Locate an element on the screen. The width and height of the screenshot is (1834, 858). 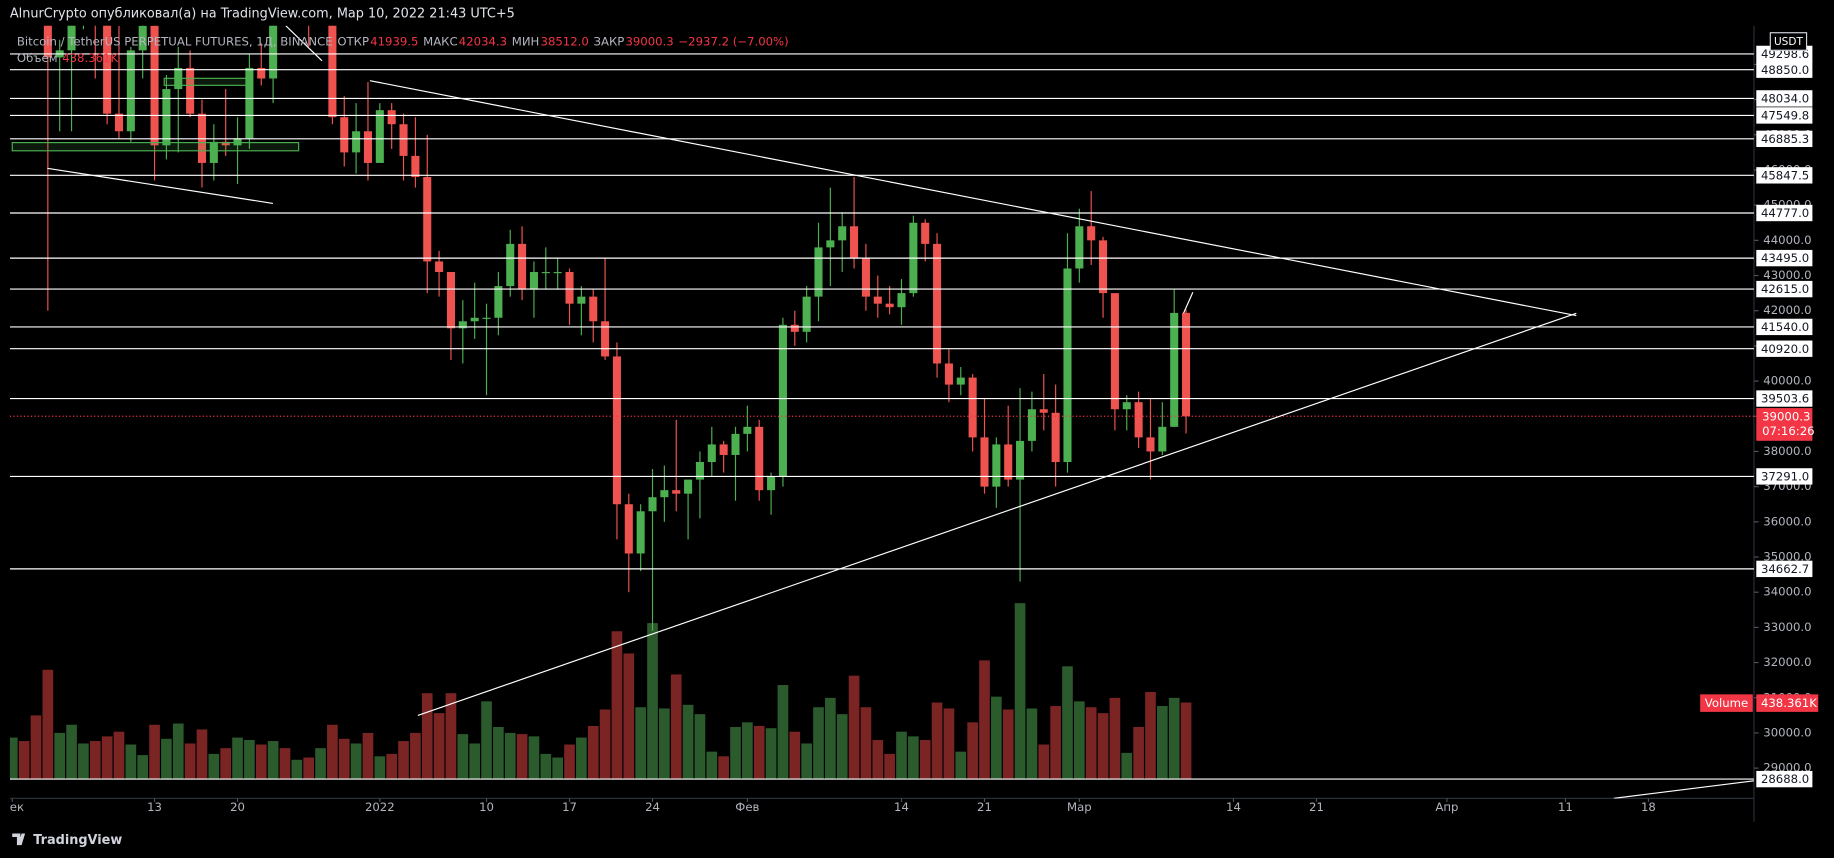
countdown-label: 07:16:26 is located at coordinates (1788, 431).